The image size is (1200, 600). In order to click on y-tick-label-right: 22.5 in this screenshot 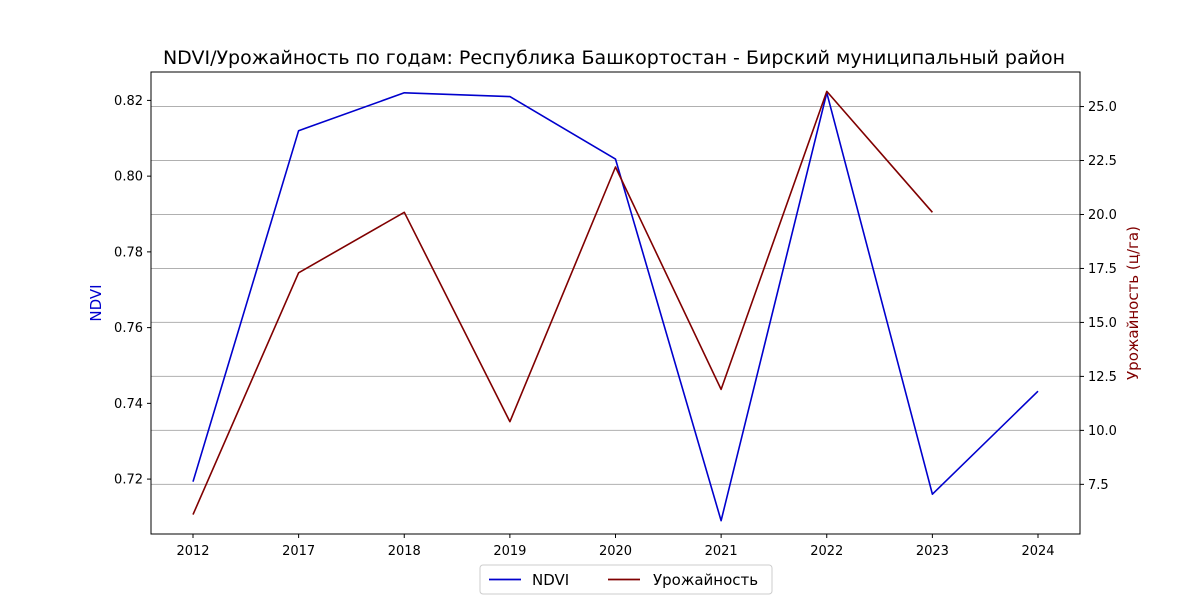, I will do `click(1102, 161)`.